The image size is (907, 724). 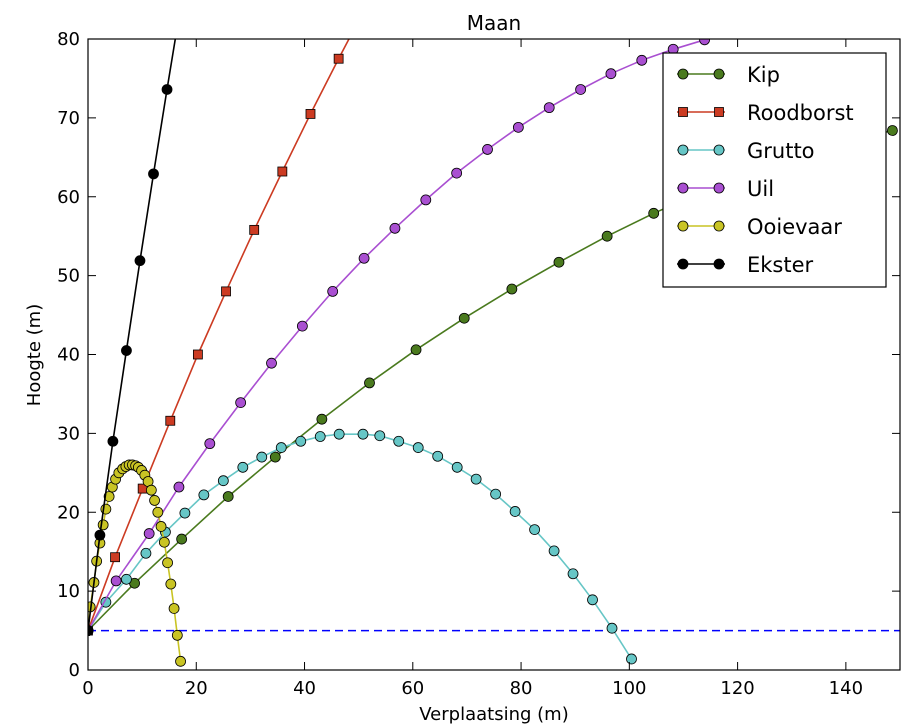 What do you see at coordinates (683, 226) in the screenshot?
I see `legend-marker-ooievaar` at bounding box center [683, 226].